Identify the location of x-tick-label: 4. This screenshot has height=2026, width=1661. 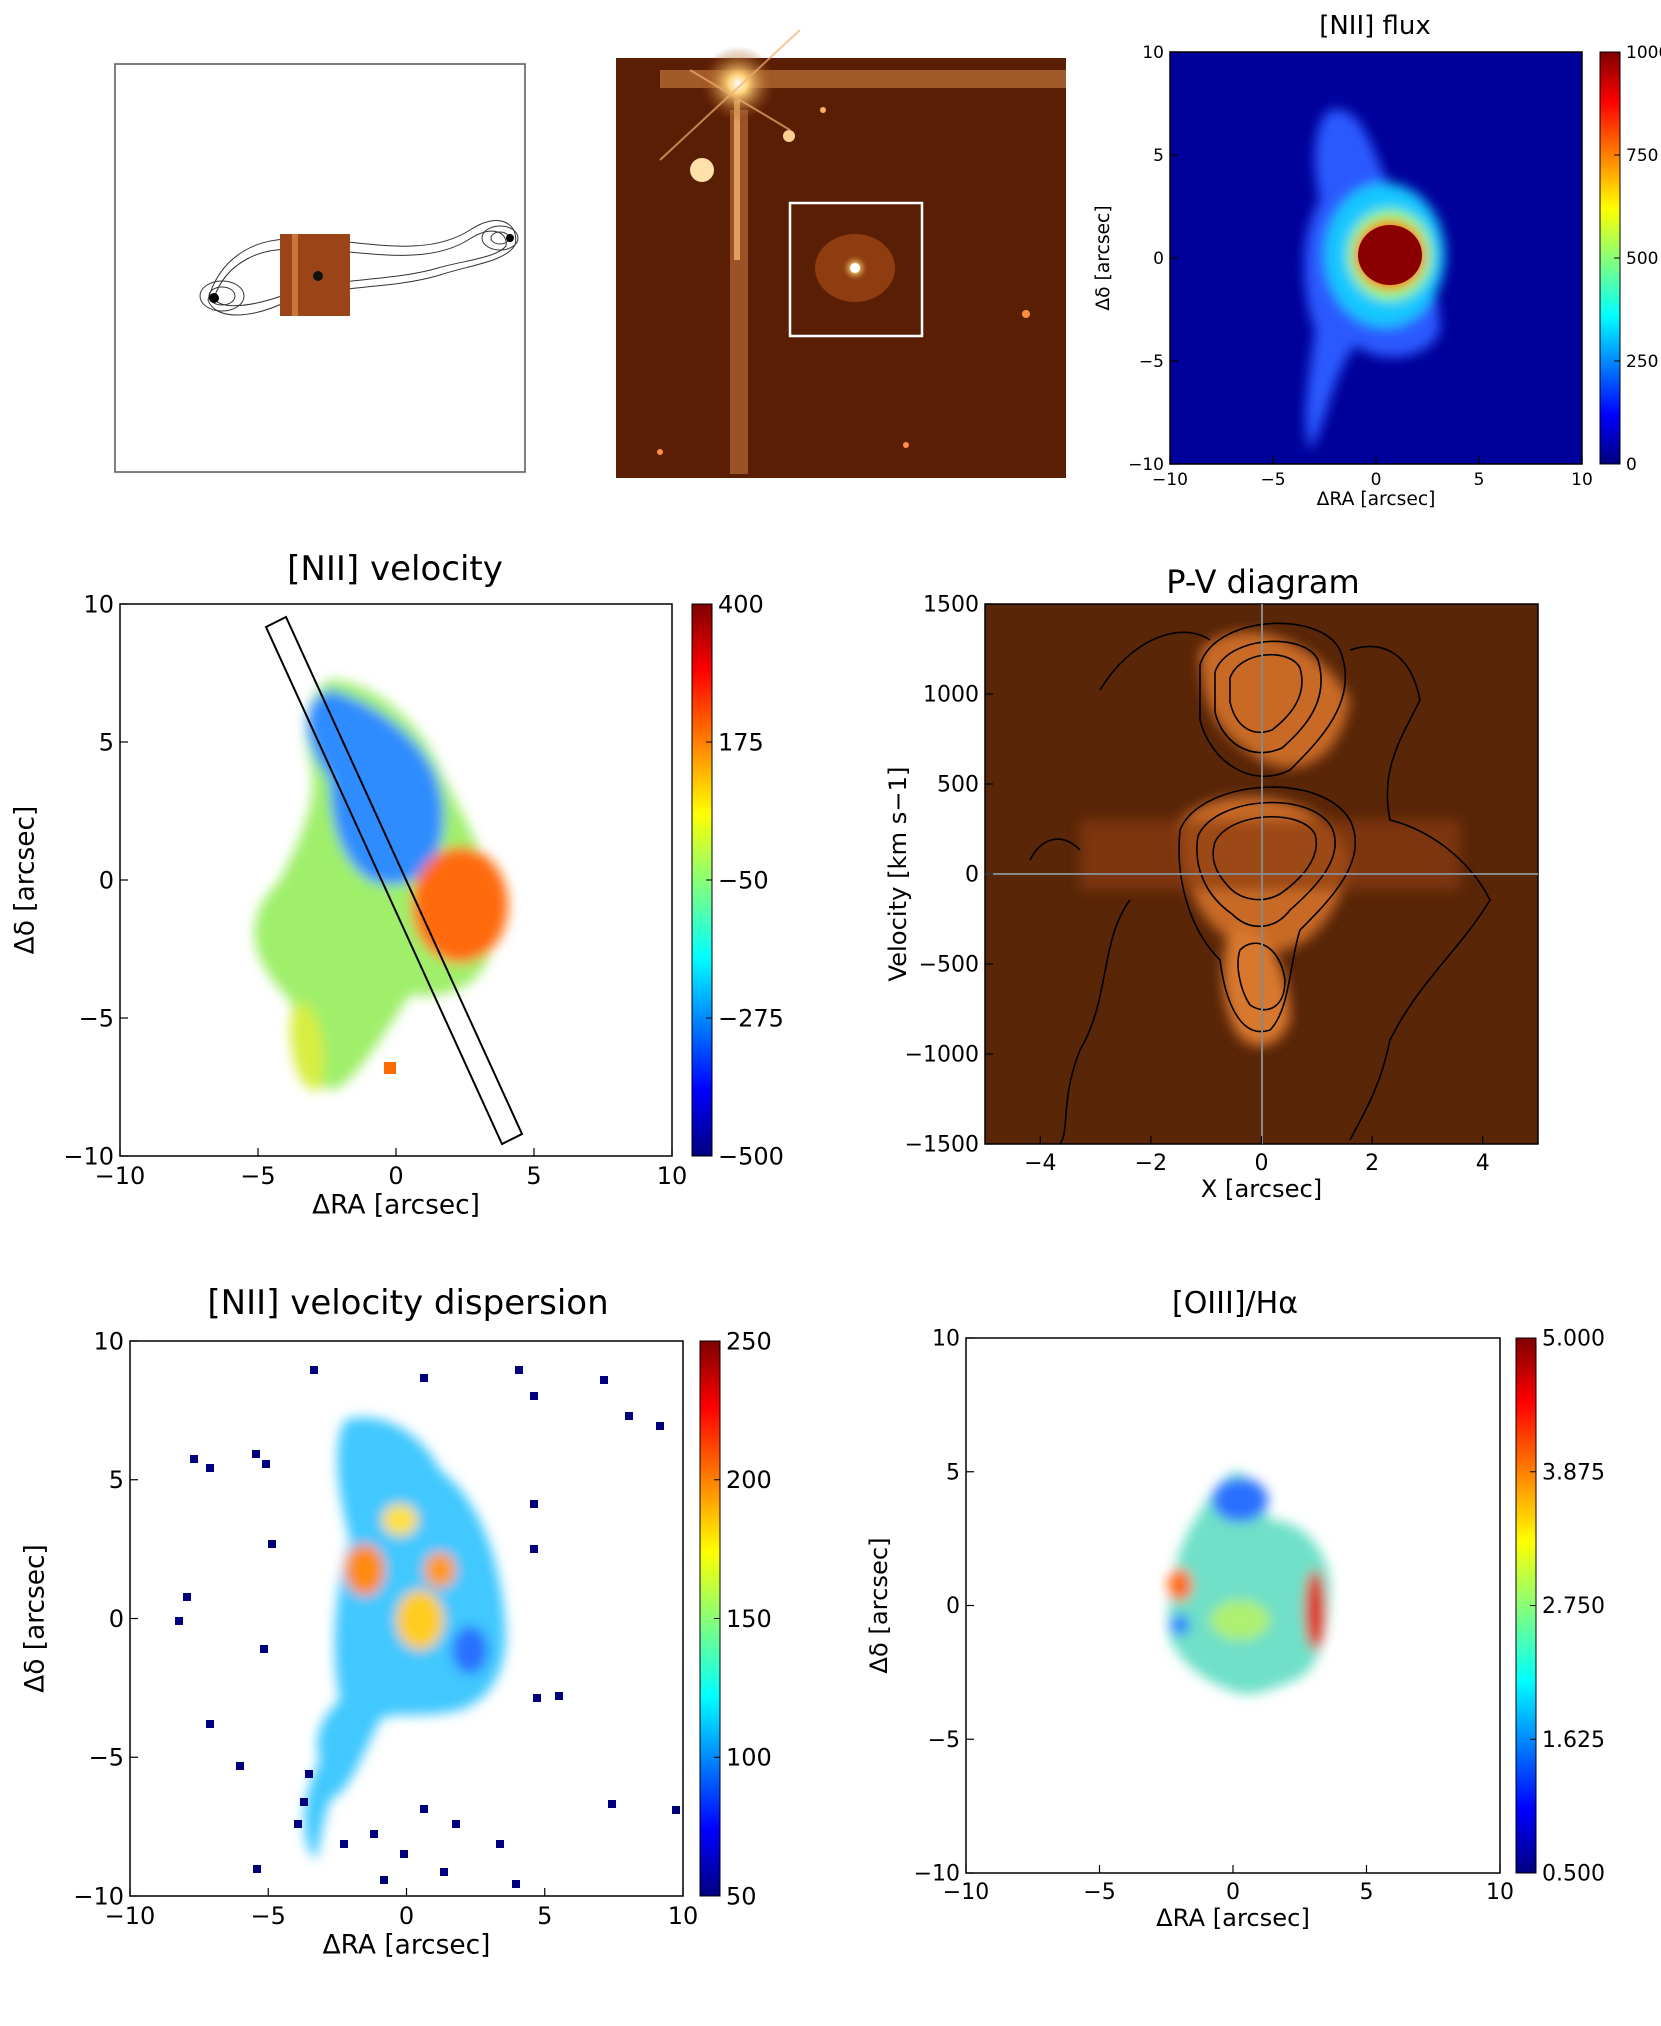
(1483, 1163).